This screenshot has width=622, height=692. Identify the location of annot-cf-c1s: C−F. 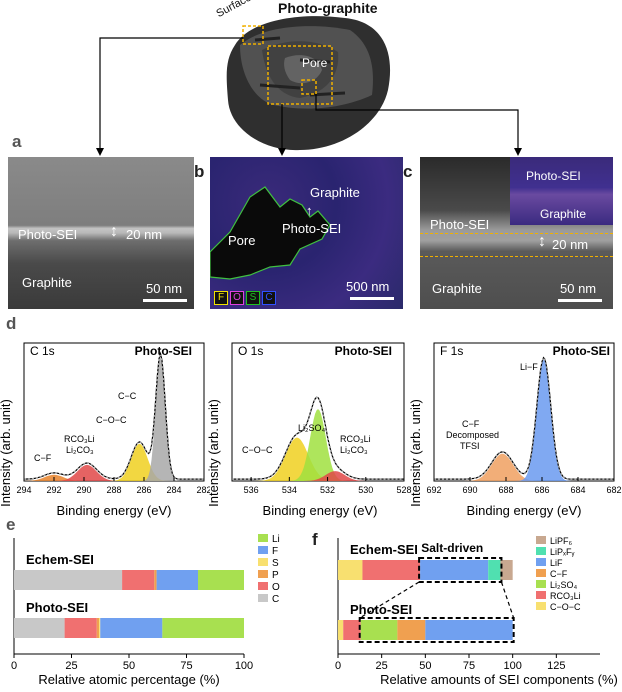
(43, 458).